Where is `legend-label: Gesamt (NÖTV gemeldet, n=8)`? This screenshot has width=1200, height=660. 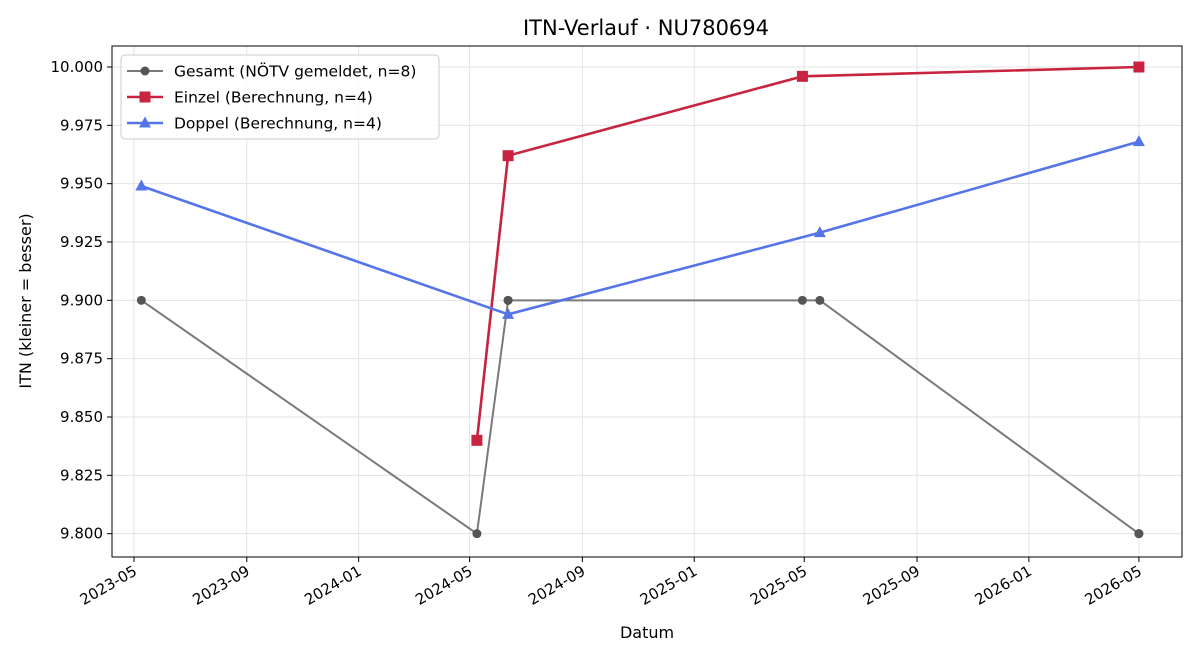 legend-label: Gesamt (NÖTV gemeldet, n=8) is located at coordinates (295, 71).